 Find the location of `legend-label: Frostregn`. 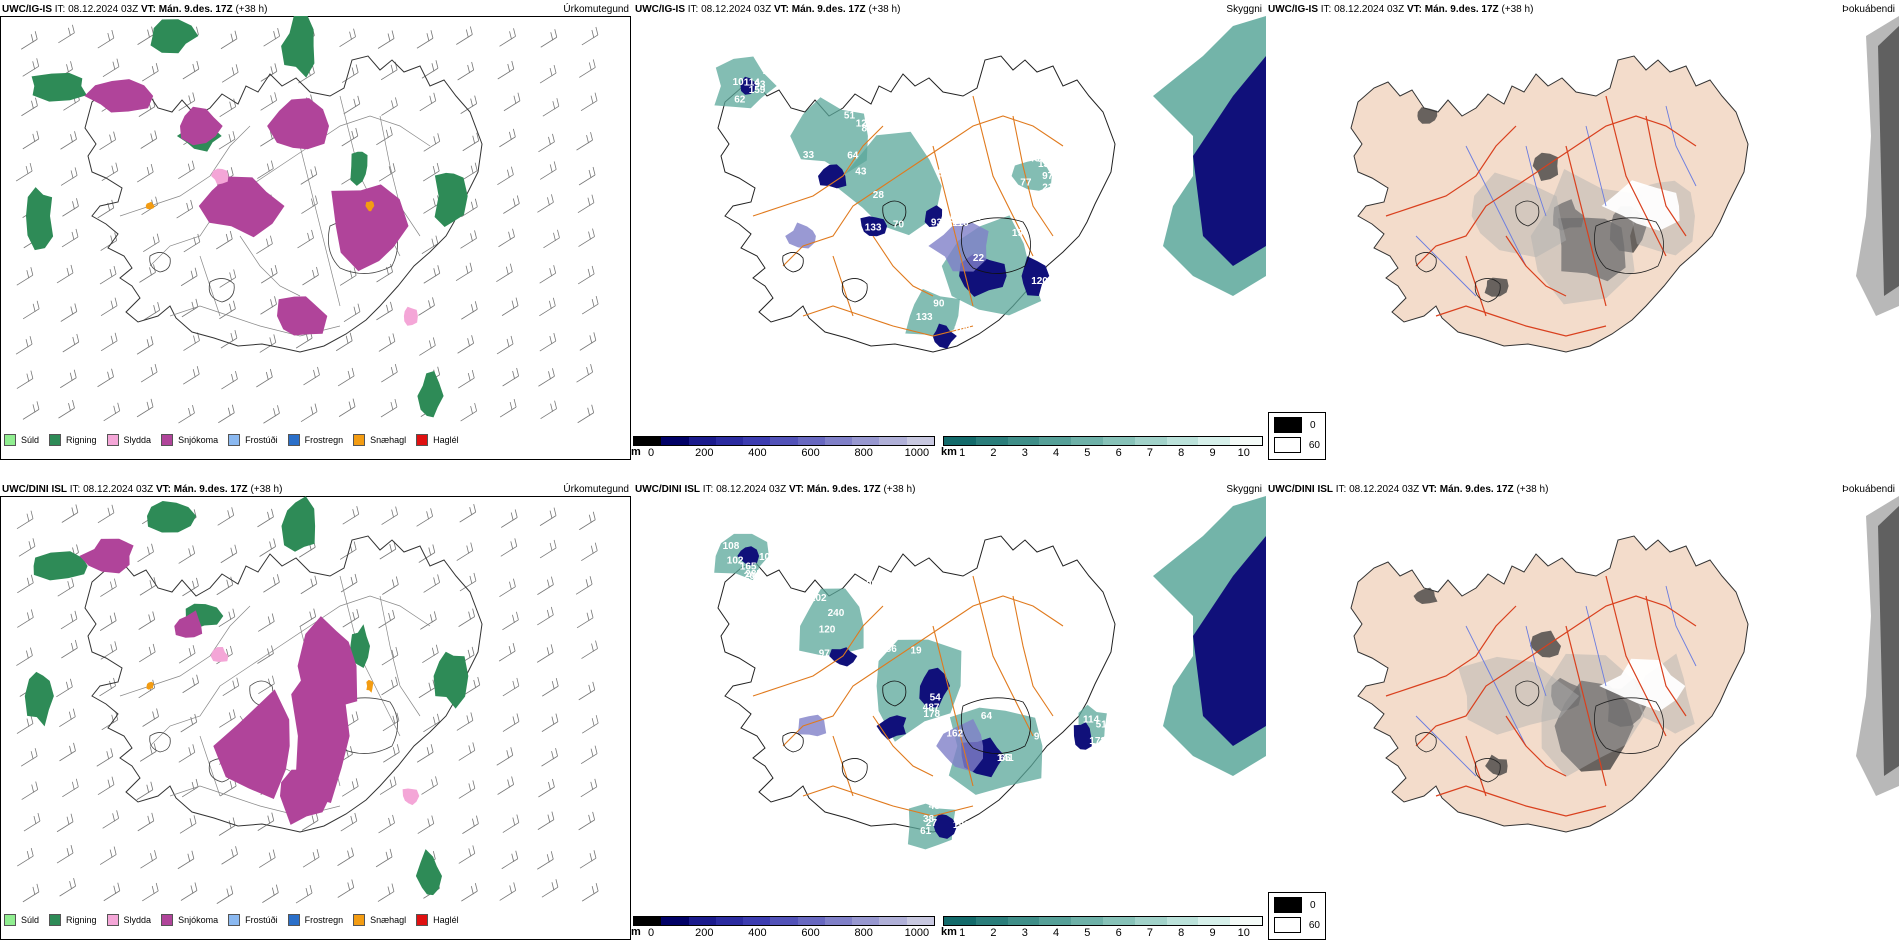

legend-label: Frostregn is located at coordinates (324, 440).